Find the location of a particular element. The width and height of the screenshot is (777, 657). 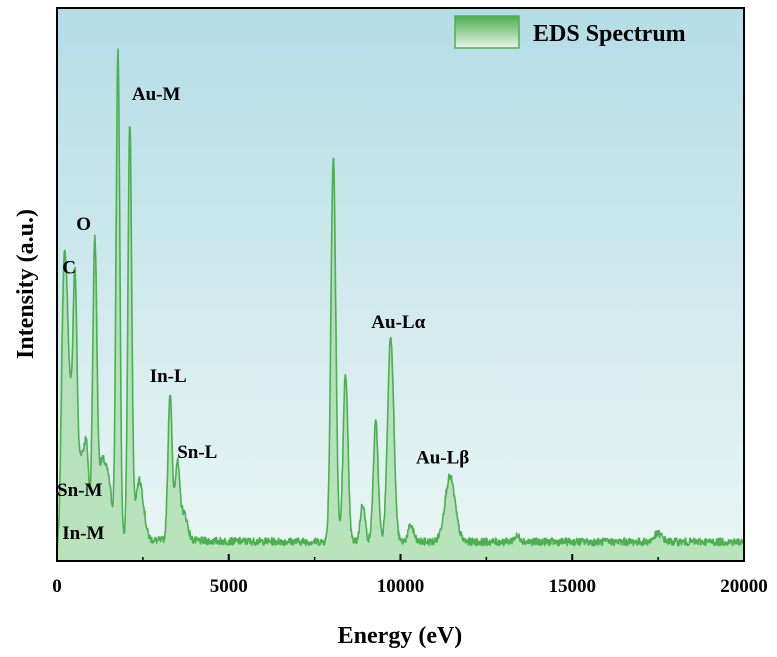

peak-label: O is located at coordinates (83, 224).